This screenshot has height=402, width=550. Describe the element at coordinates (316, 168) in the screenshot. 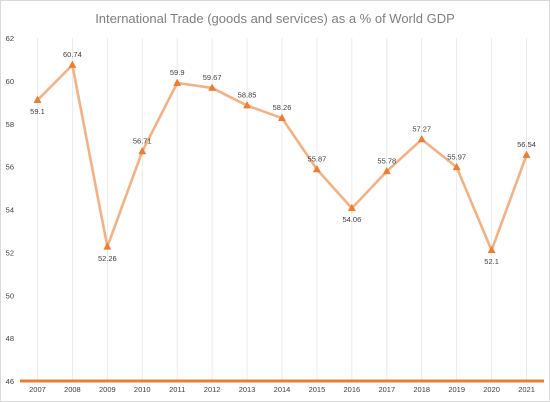

I see `data-point-2015` at that location.